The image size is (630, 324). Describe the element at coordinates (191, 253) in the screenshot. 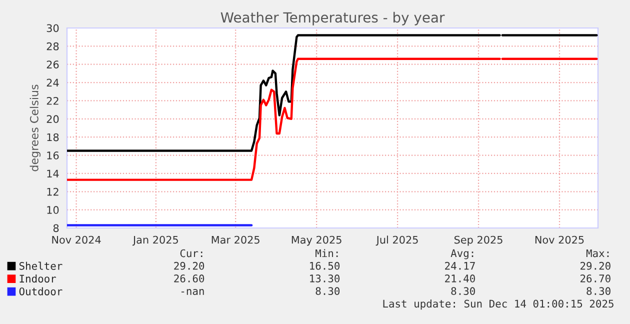

I see `text: Cur:` at that location.